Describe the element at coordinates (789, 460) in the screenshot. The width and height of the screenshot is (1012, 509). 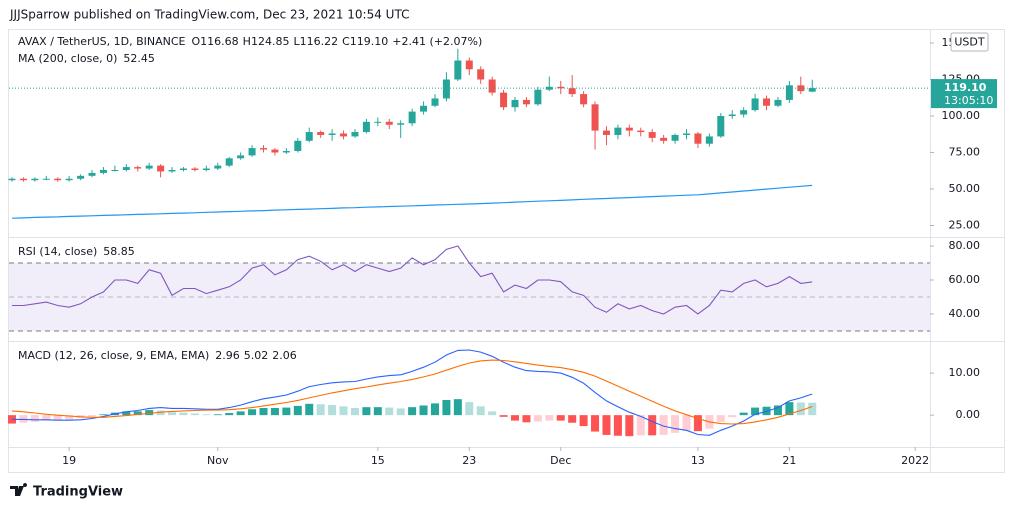
I see `x-tick-label: 21` at that location.